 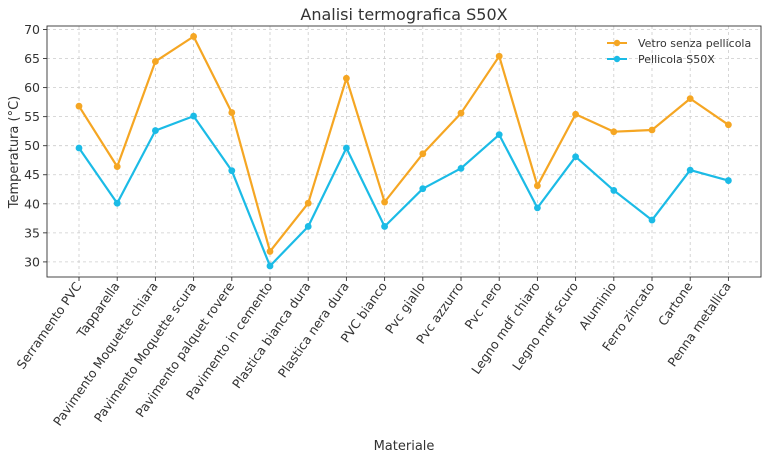 What do you see at coordinates (384, 202) in the screenshot?
I see `point-vetro-senza-pellicola-pvc-bianco` at bounding box center [384, 202].